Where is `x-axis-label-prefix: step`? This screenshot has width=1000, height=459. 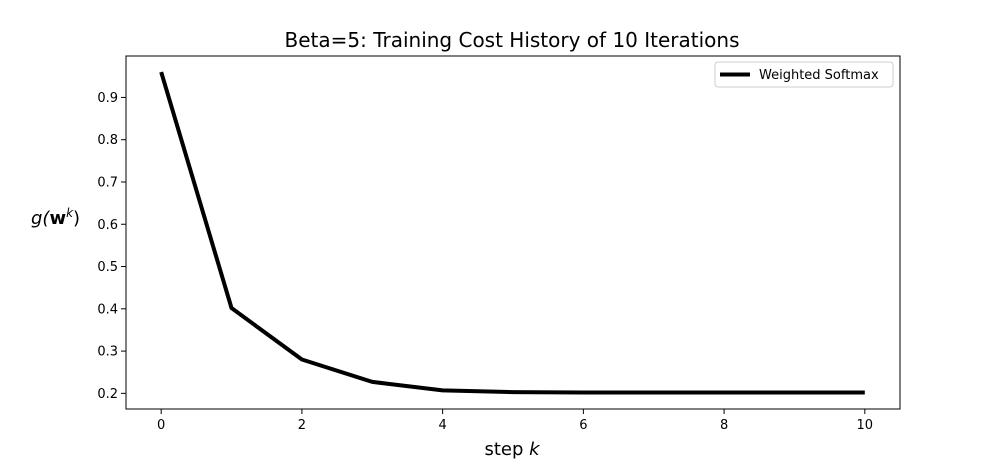 x-axis-label-prefix: step is located at coordinates (506, 449).